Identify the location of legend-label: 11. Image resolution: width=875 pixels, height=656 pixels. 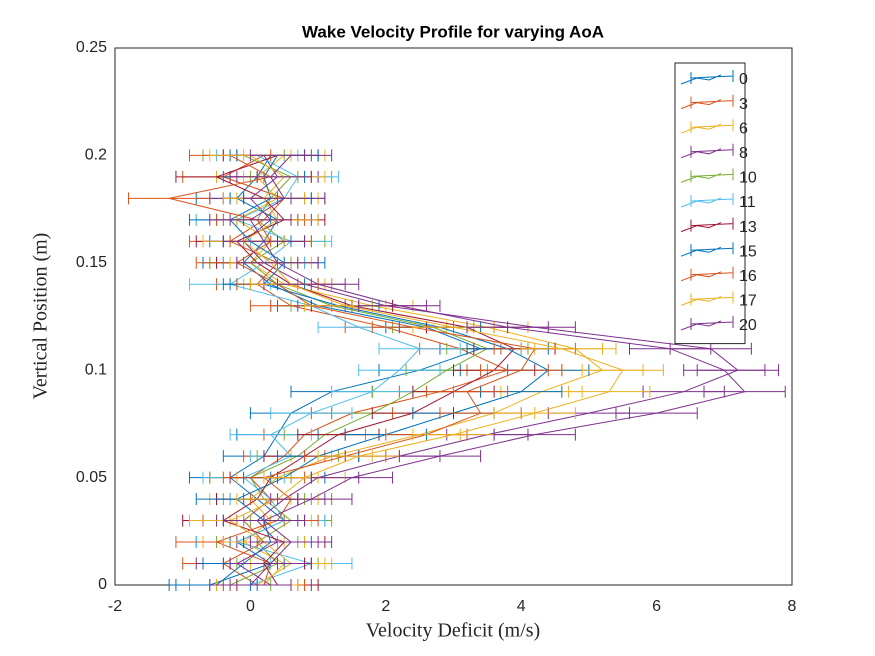
(747, 202).